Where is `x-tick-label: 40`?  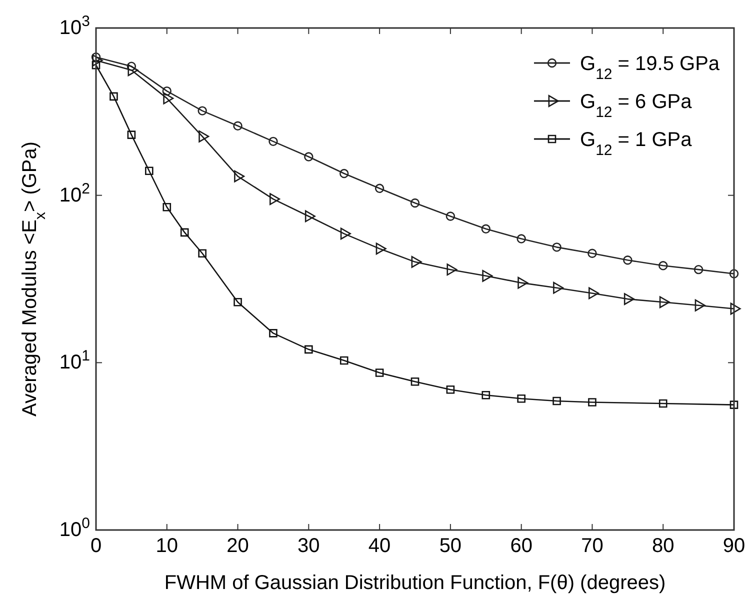
x-tick-label: 40 is located at coordinates (379, 546).